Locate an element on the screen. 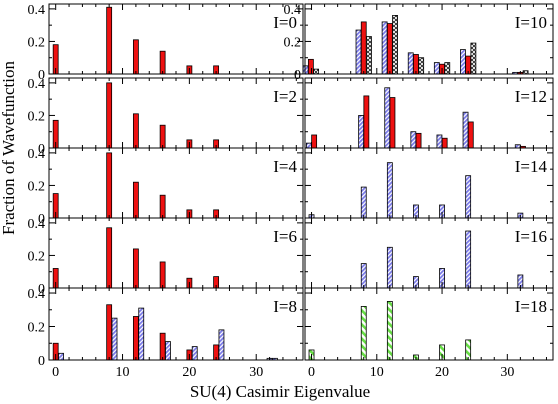  x-tick-label: 0 is located at coordinates (311, 372).